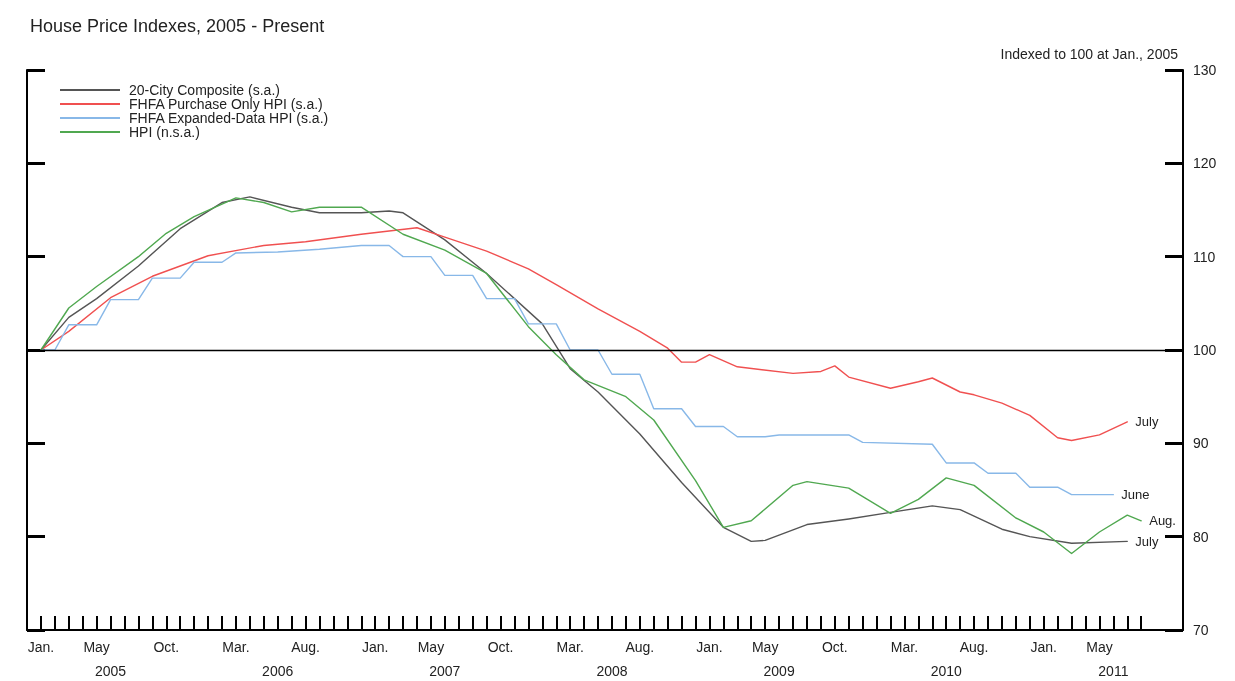  I want to click on x2-tick-label: 2008, so click(612, 671).